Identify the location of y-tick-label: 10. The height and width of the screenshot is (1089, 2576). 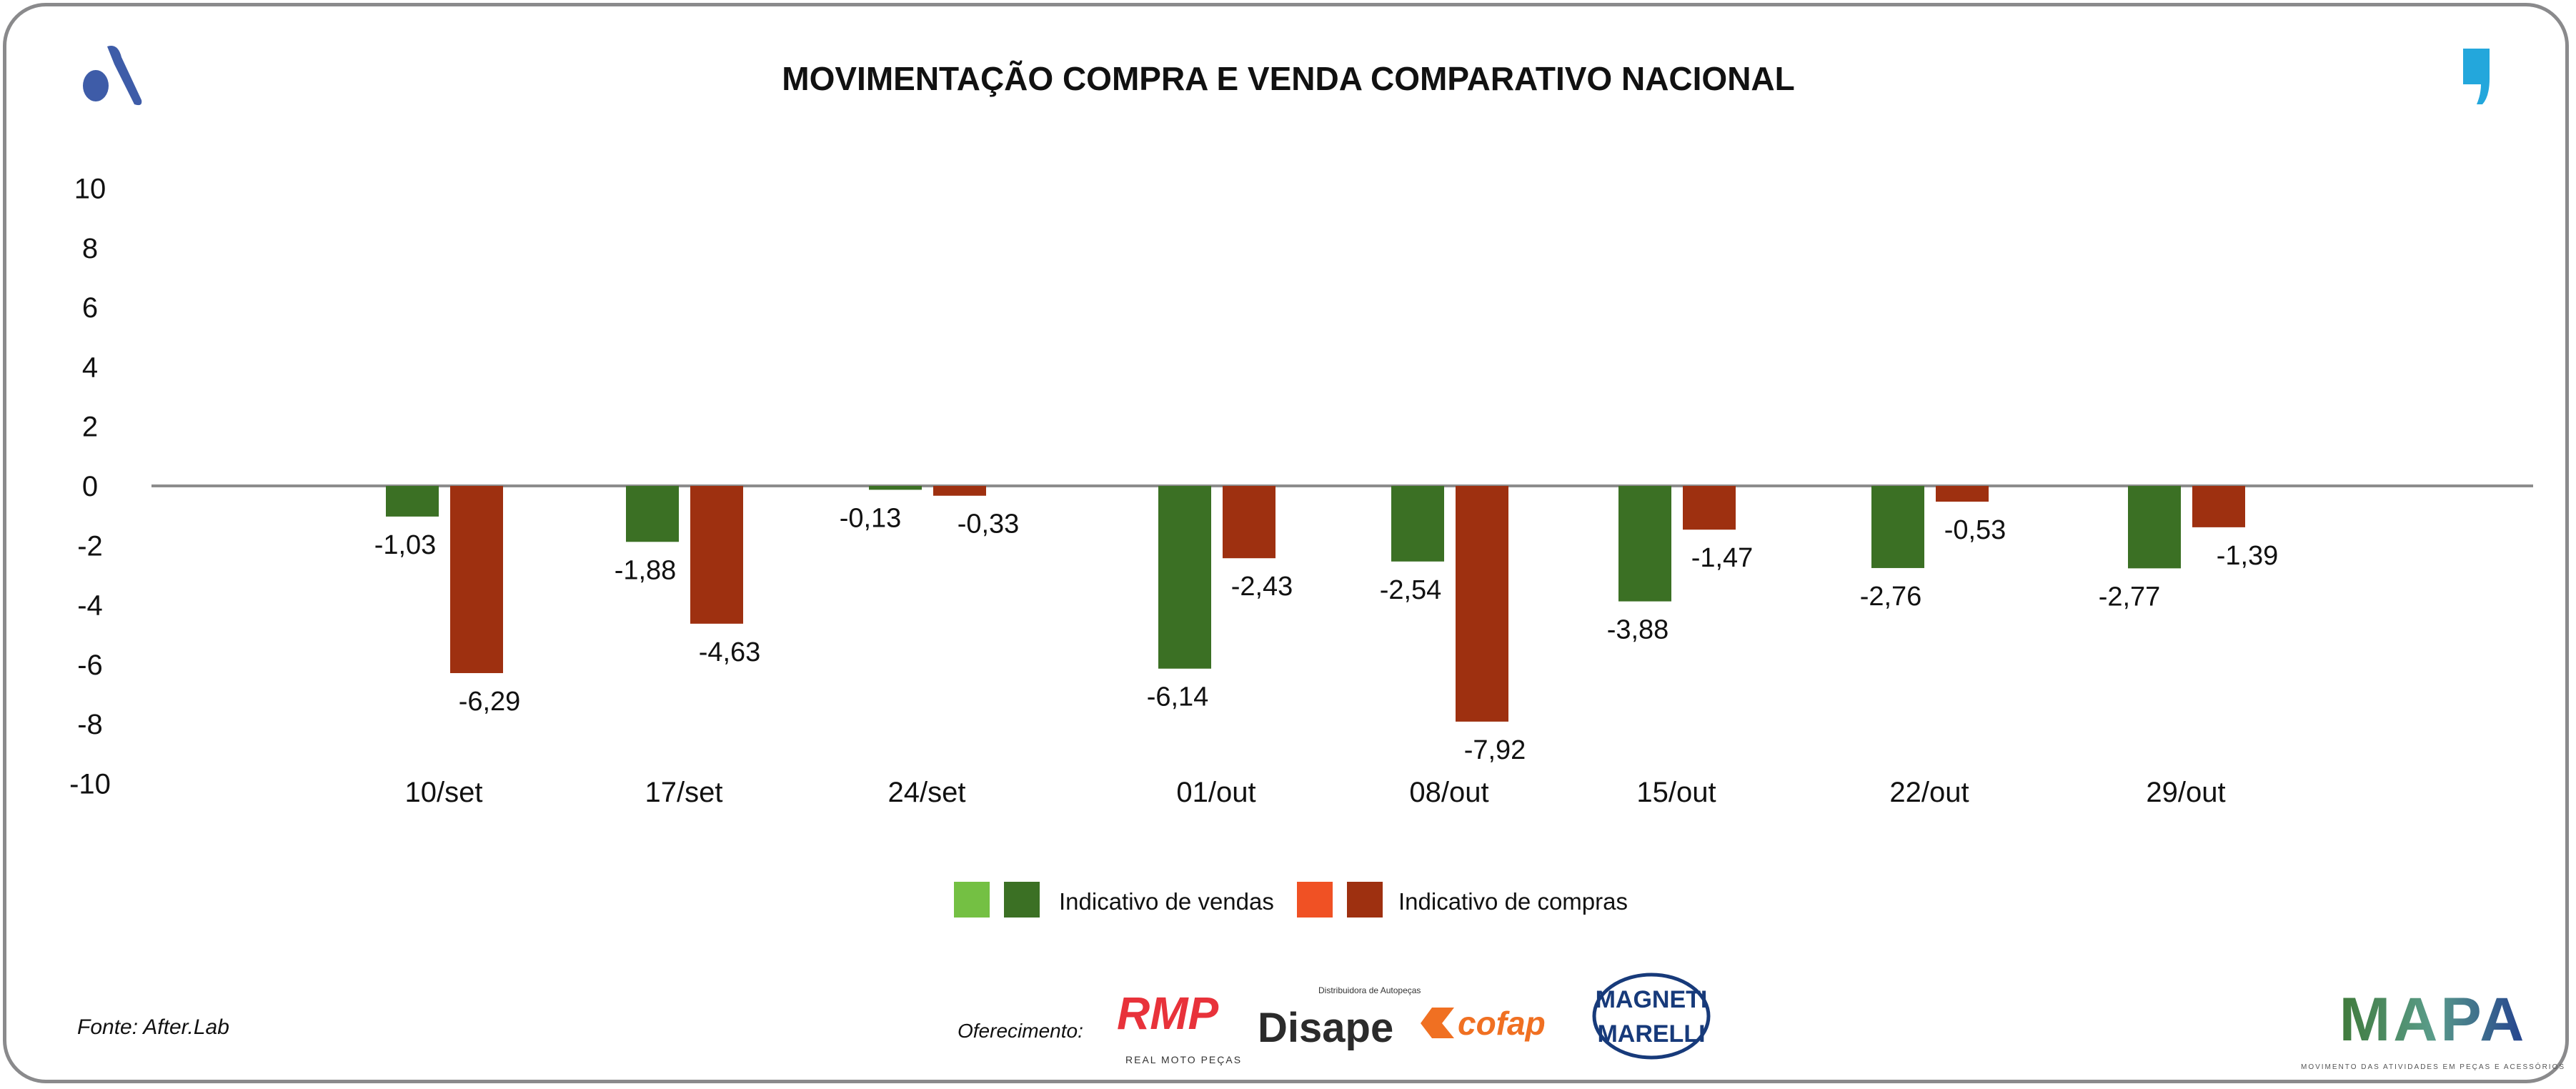
(90, 189).